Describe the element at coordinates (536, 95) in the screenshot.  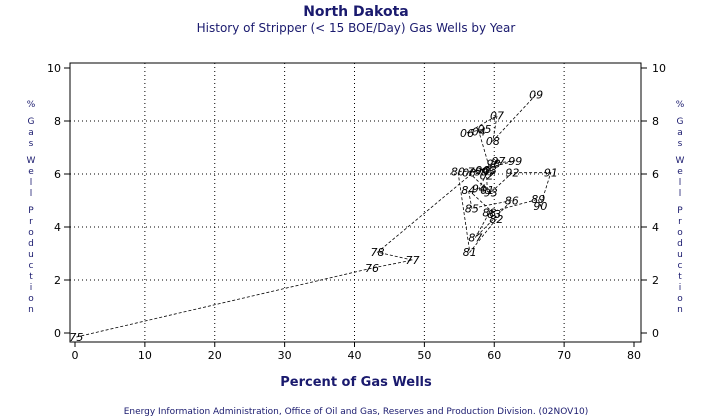
I see `point-label: 09` at that location.